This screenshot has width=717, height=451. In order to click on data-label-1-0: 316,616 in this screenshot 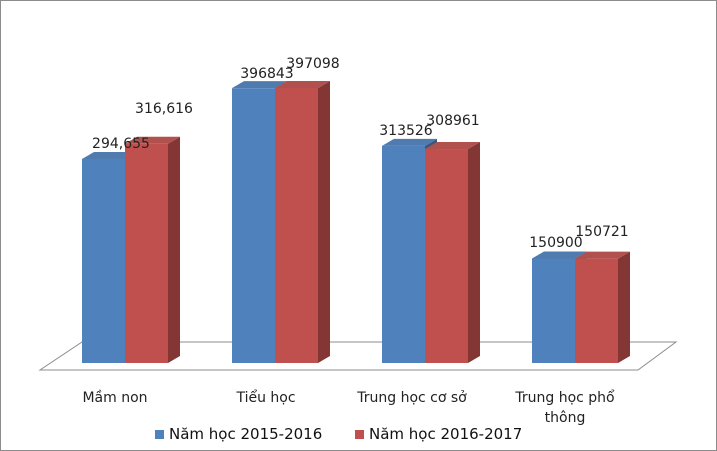, I will do `click(164, 109)`.